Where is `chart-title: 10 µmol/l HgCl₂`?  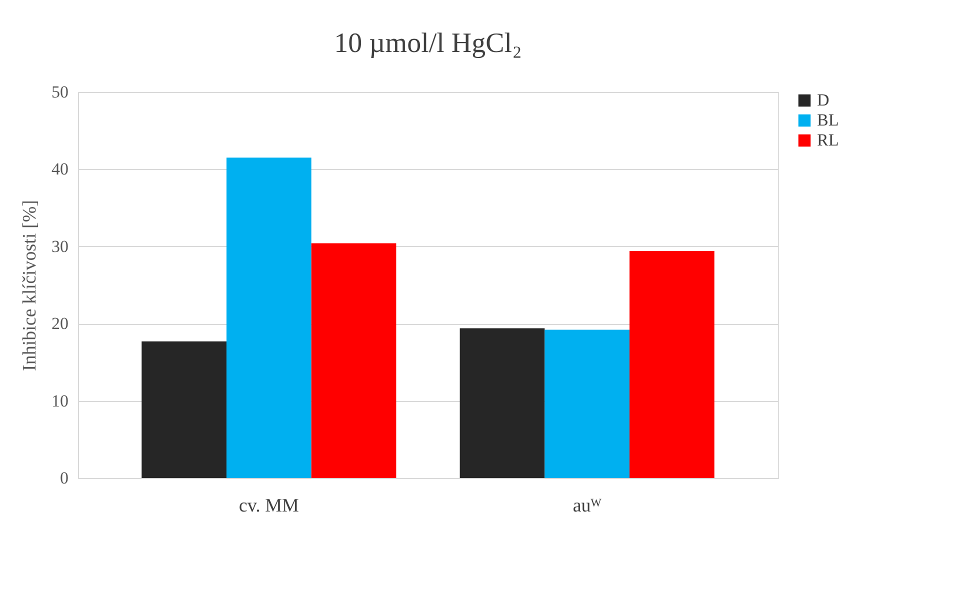 chart-title: 10 µmol/l HgCl₂ is located at coordinates (428, 43).